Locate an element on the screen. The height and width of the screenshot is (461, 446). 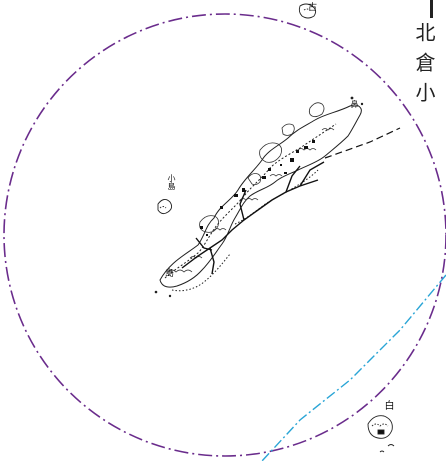
label-port-west: 島 is located at coordinates (168, 272).